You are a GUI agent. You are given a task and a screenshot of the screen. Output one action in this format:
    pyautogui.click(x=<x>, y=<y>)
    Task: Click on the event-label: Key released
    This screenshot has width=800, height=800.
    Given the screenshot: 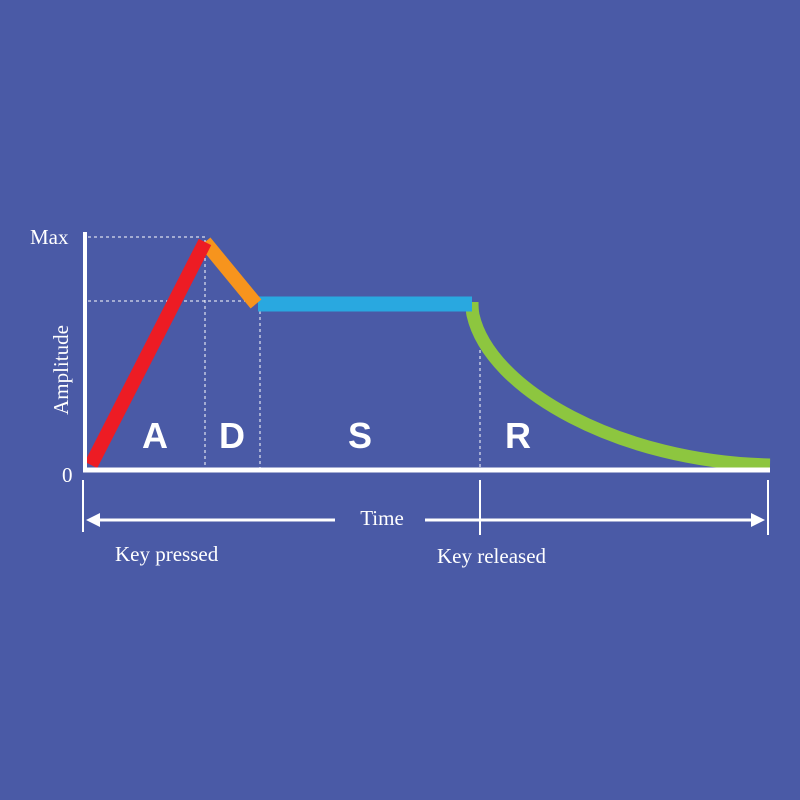 What is the action you would take?
    pyautogui.click(x=492, y=556)
    